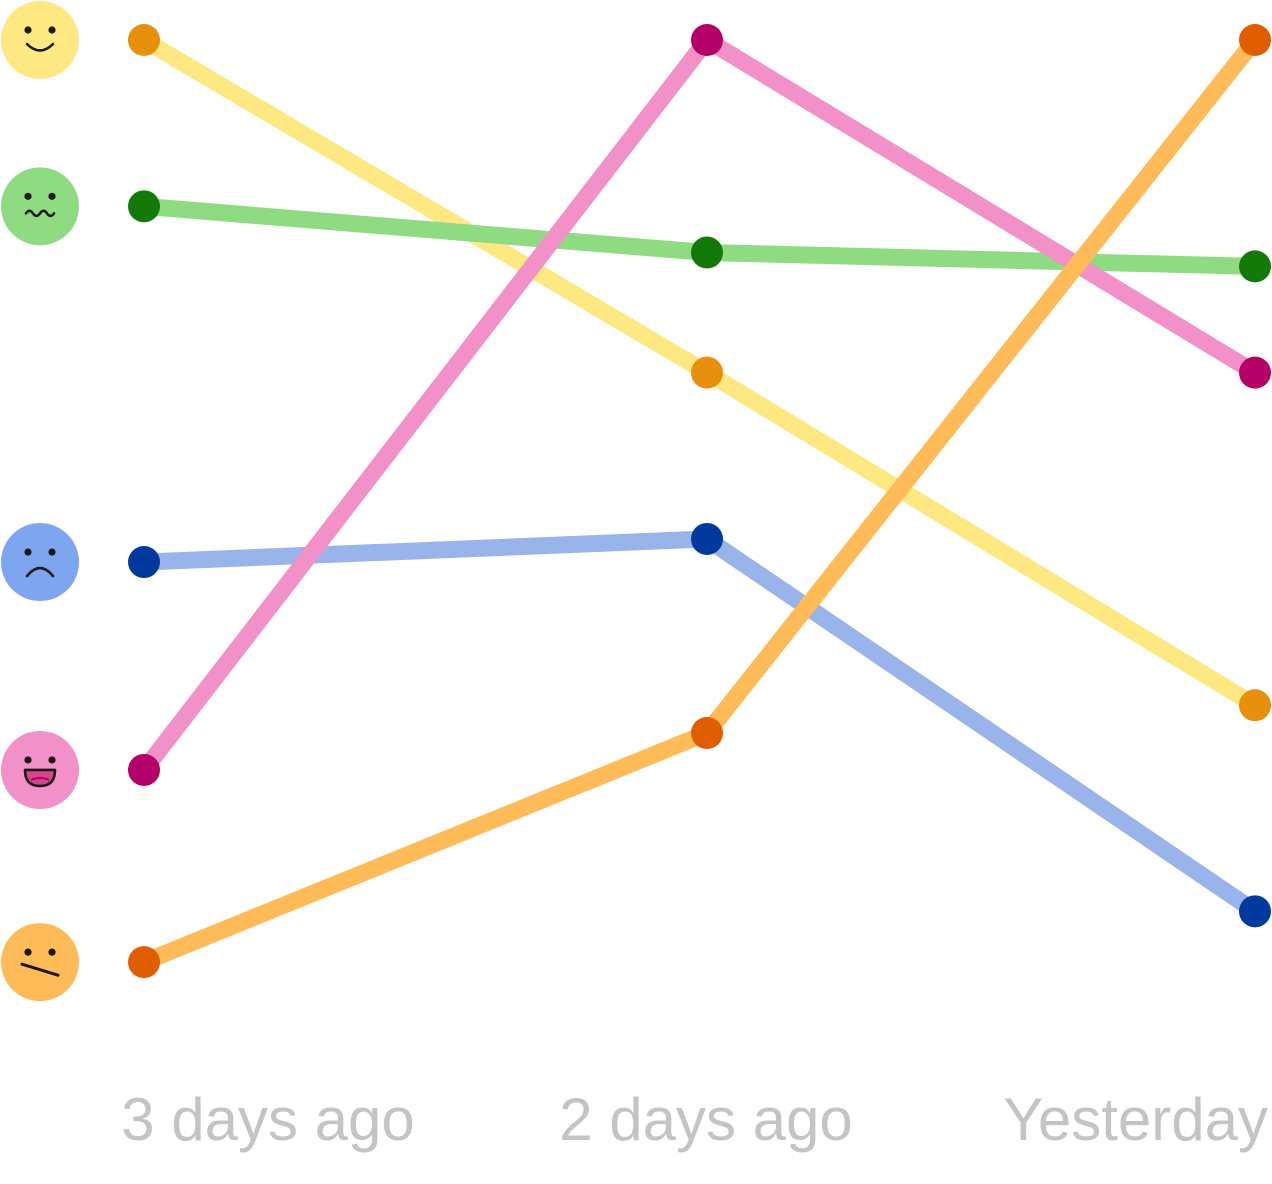 The image size is (1272, 1184). Describe the element at coordinates (40, 40) in the screenshot. I see `smiling-face-icon` at that location.